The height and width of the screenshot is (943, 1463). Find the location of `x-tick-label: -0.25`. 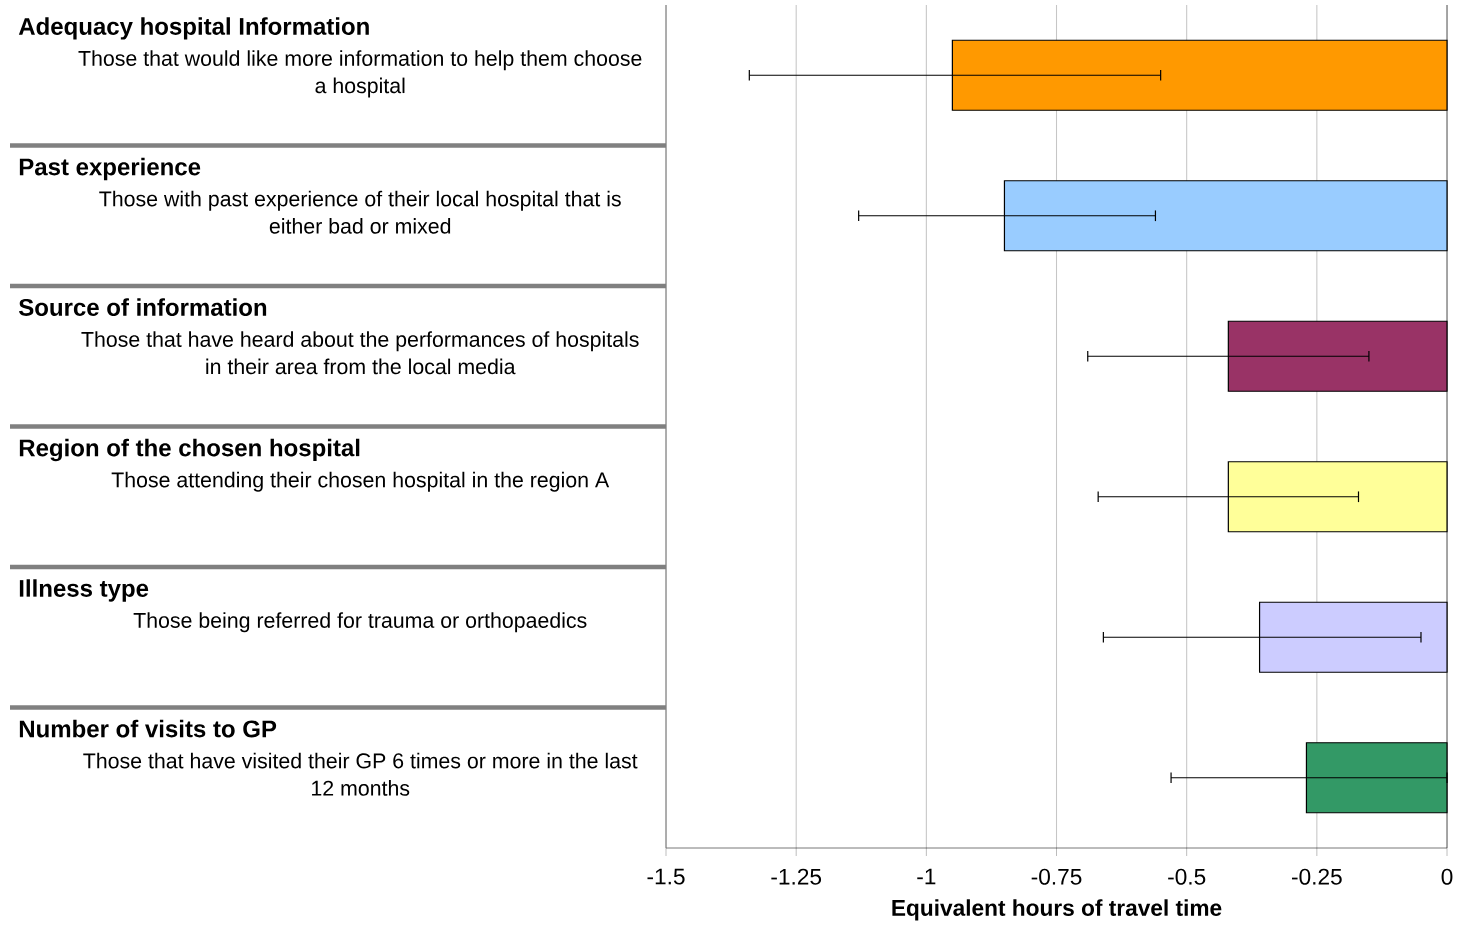

x-tick-label: -0.25 is located at coordinates (1317, 876).